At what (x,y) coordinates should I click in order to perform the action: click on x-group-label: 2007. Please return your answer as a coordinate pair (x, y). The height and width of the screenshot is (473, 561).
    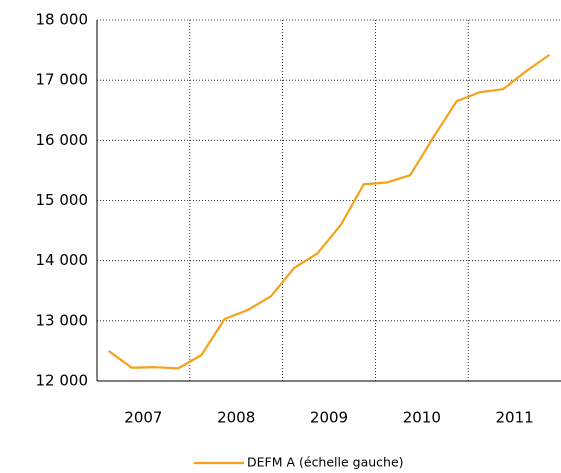
    Looking at the image, I should click on (143, 418).